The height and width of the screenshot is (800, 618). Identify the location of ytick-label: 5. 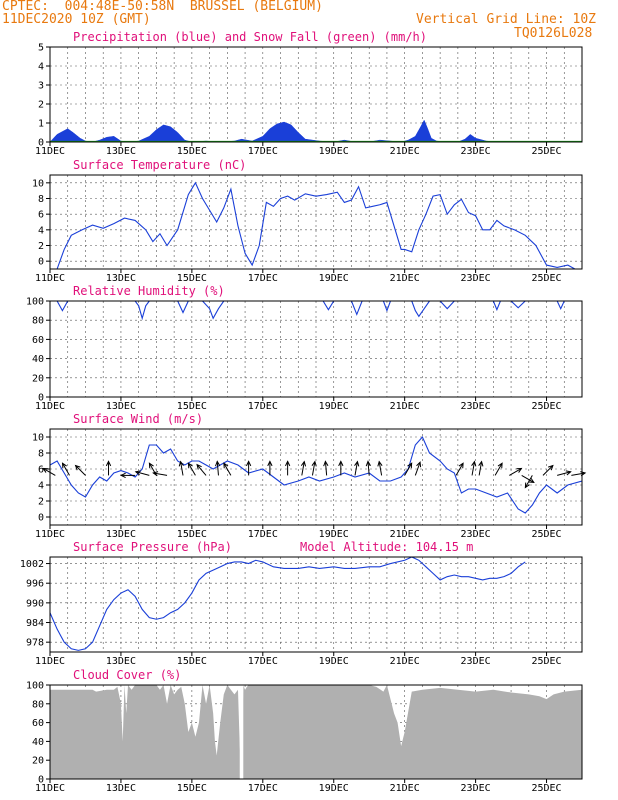
(41, 48).